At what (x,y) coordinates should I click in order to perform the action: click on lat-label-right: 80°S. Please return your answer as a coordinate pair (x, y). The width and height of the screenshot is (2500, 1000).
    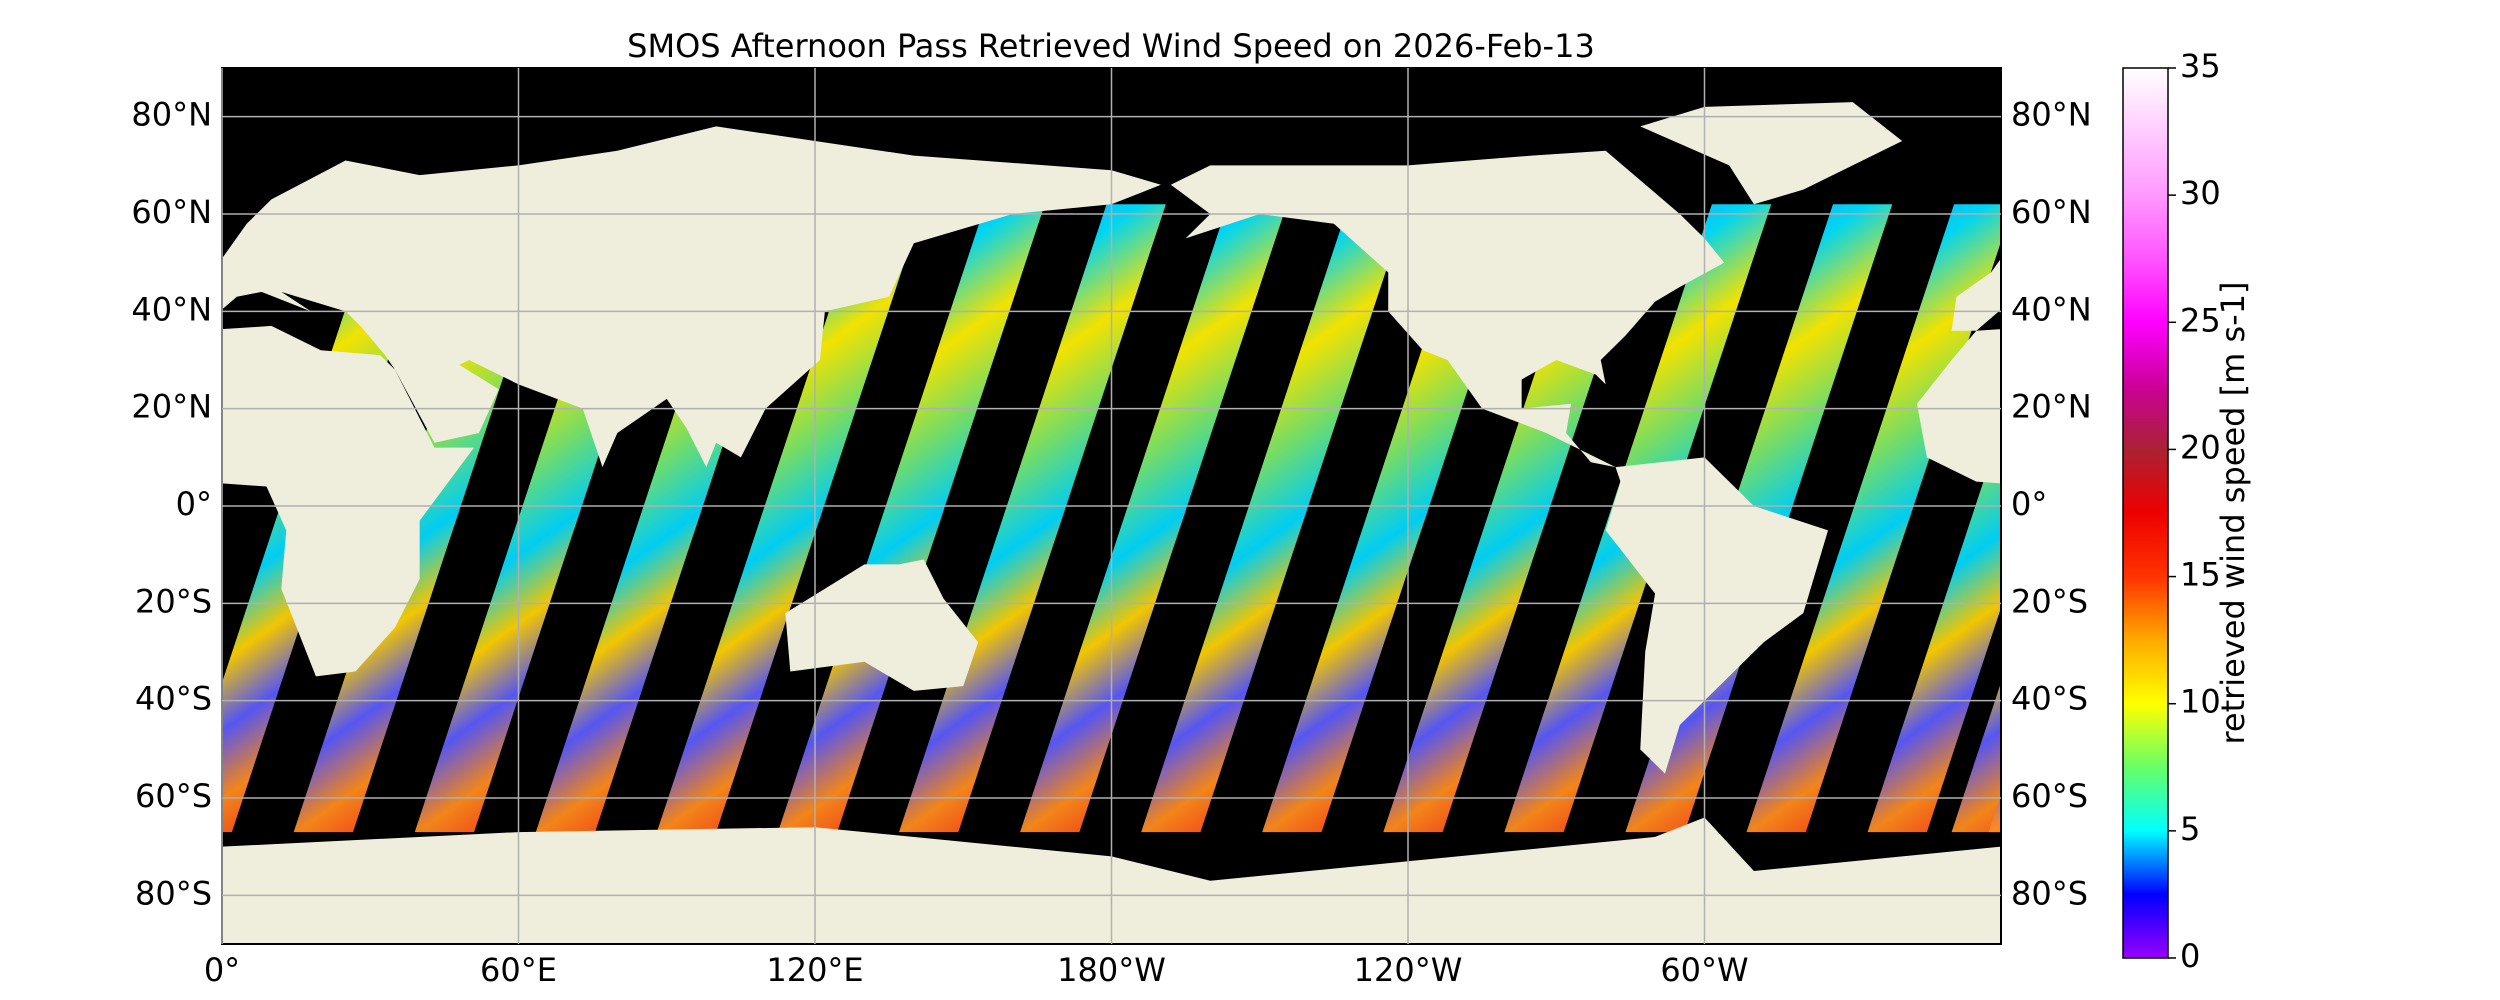
    Looking at the image, I should click on (2049, 893).